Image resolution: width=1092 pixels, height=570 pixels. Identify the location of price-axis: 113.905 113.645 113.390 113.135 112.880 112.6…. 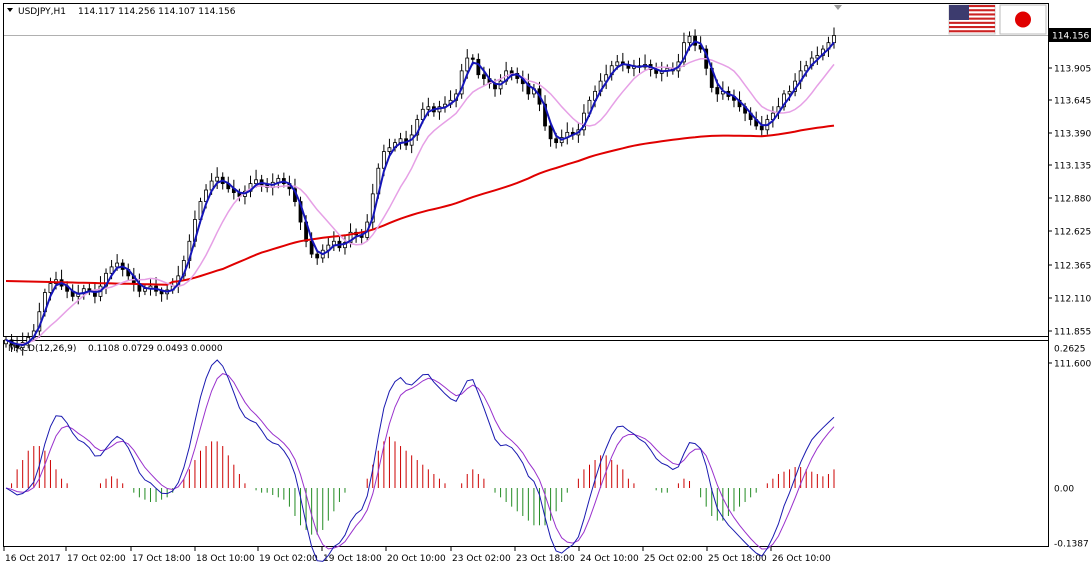
(1069, 217).